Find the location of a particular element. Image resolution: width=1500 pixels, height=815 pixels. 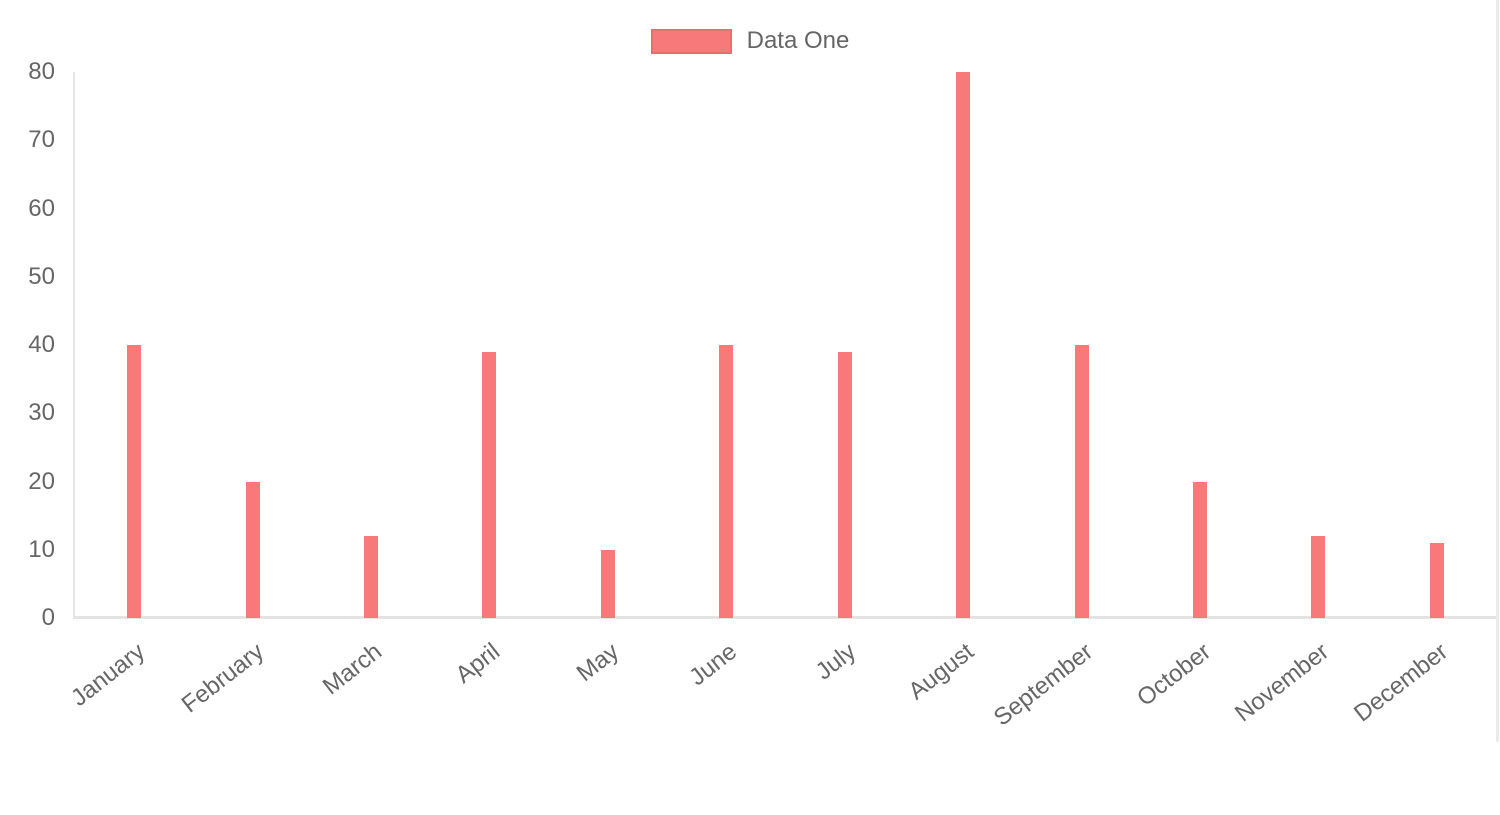

x-tick-label-august: August is located at coordinates (941, 671).